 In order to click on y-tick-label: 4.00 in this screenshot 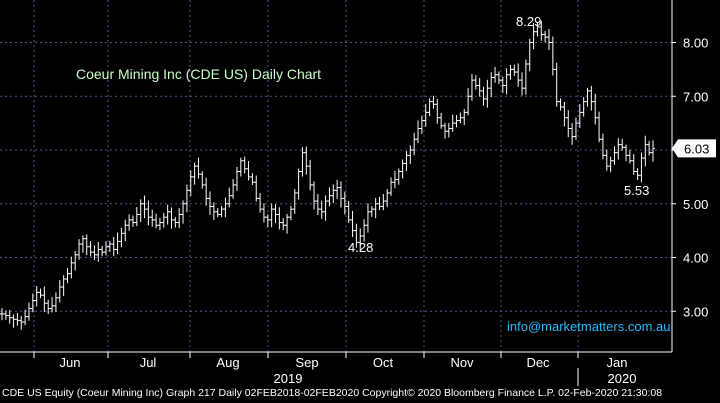, I will do `click(695, 258)`.